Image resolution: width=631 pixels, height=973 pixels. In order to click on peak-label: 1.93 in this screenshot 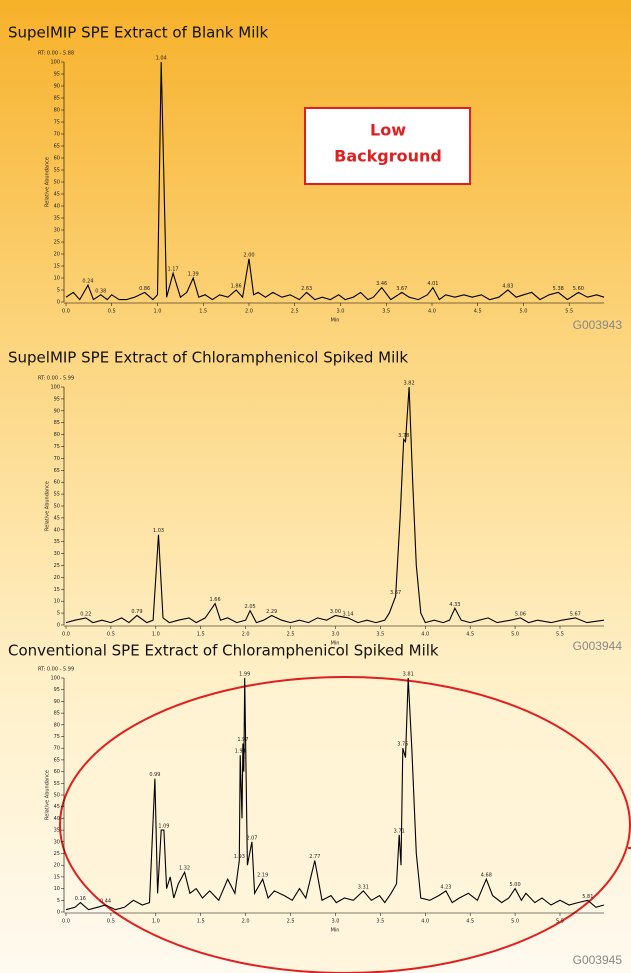, I will do `click(239, 857)`.